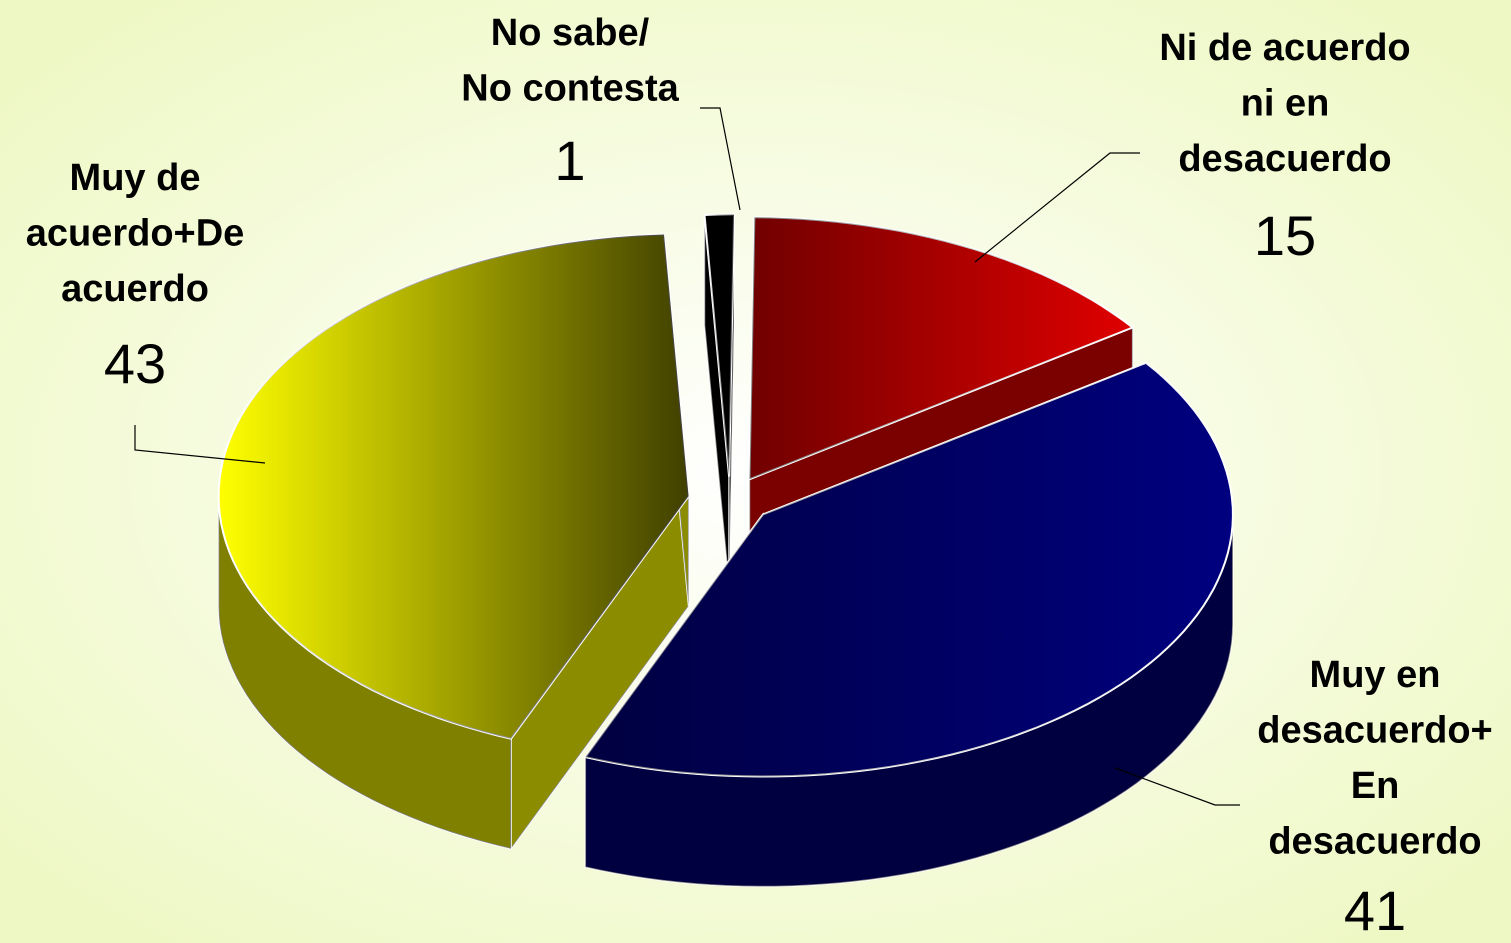 The height and width of the screenshot is (943, 1511). What do you see at coordinates (1375, 758) in the screenshot?
I see `category-label: Muy en desacuerdo+ En desacuerdo` at bounding box center [1375, 758].